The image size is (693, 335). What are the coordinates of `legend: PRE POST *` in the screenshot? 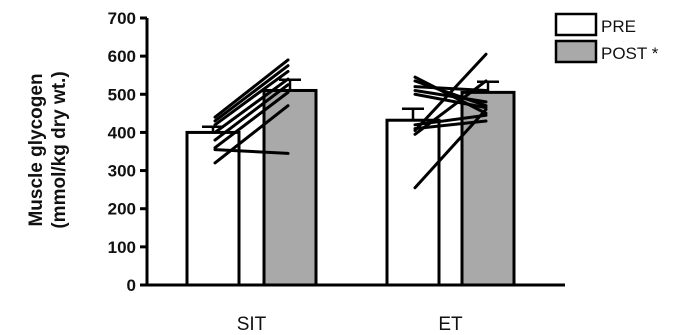 It's located at (606, 38).